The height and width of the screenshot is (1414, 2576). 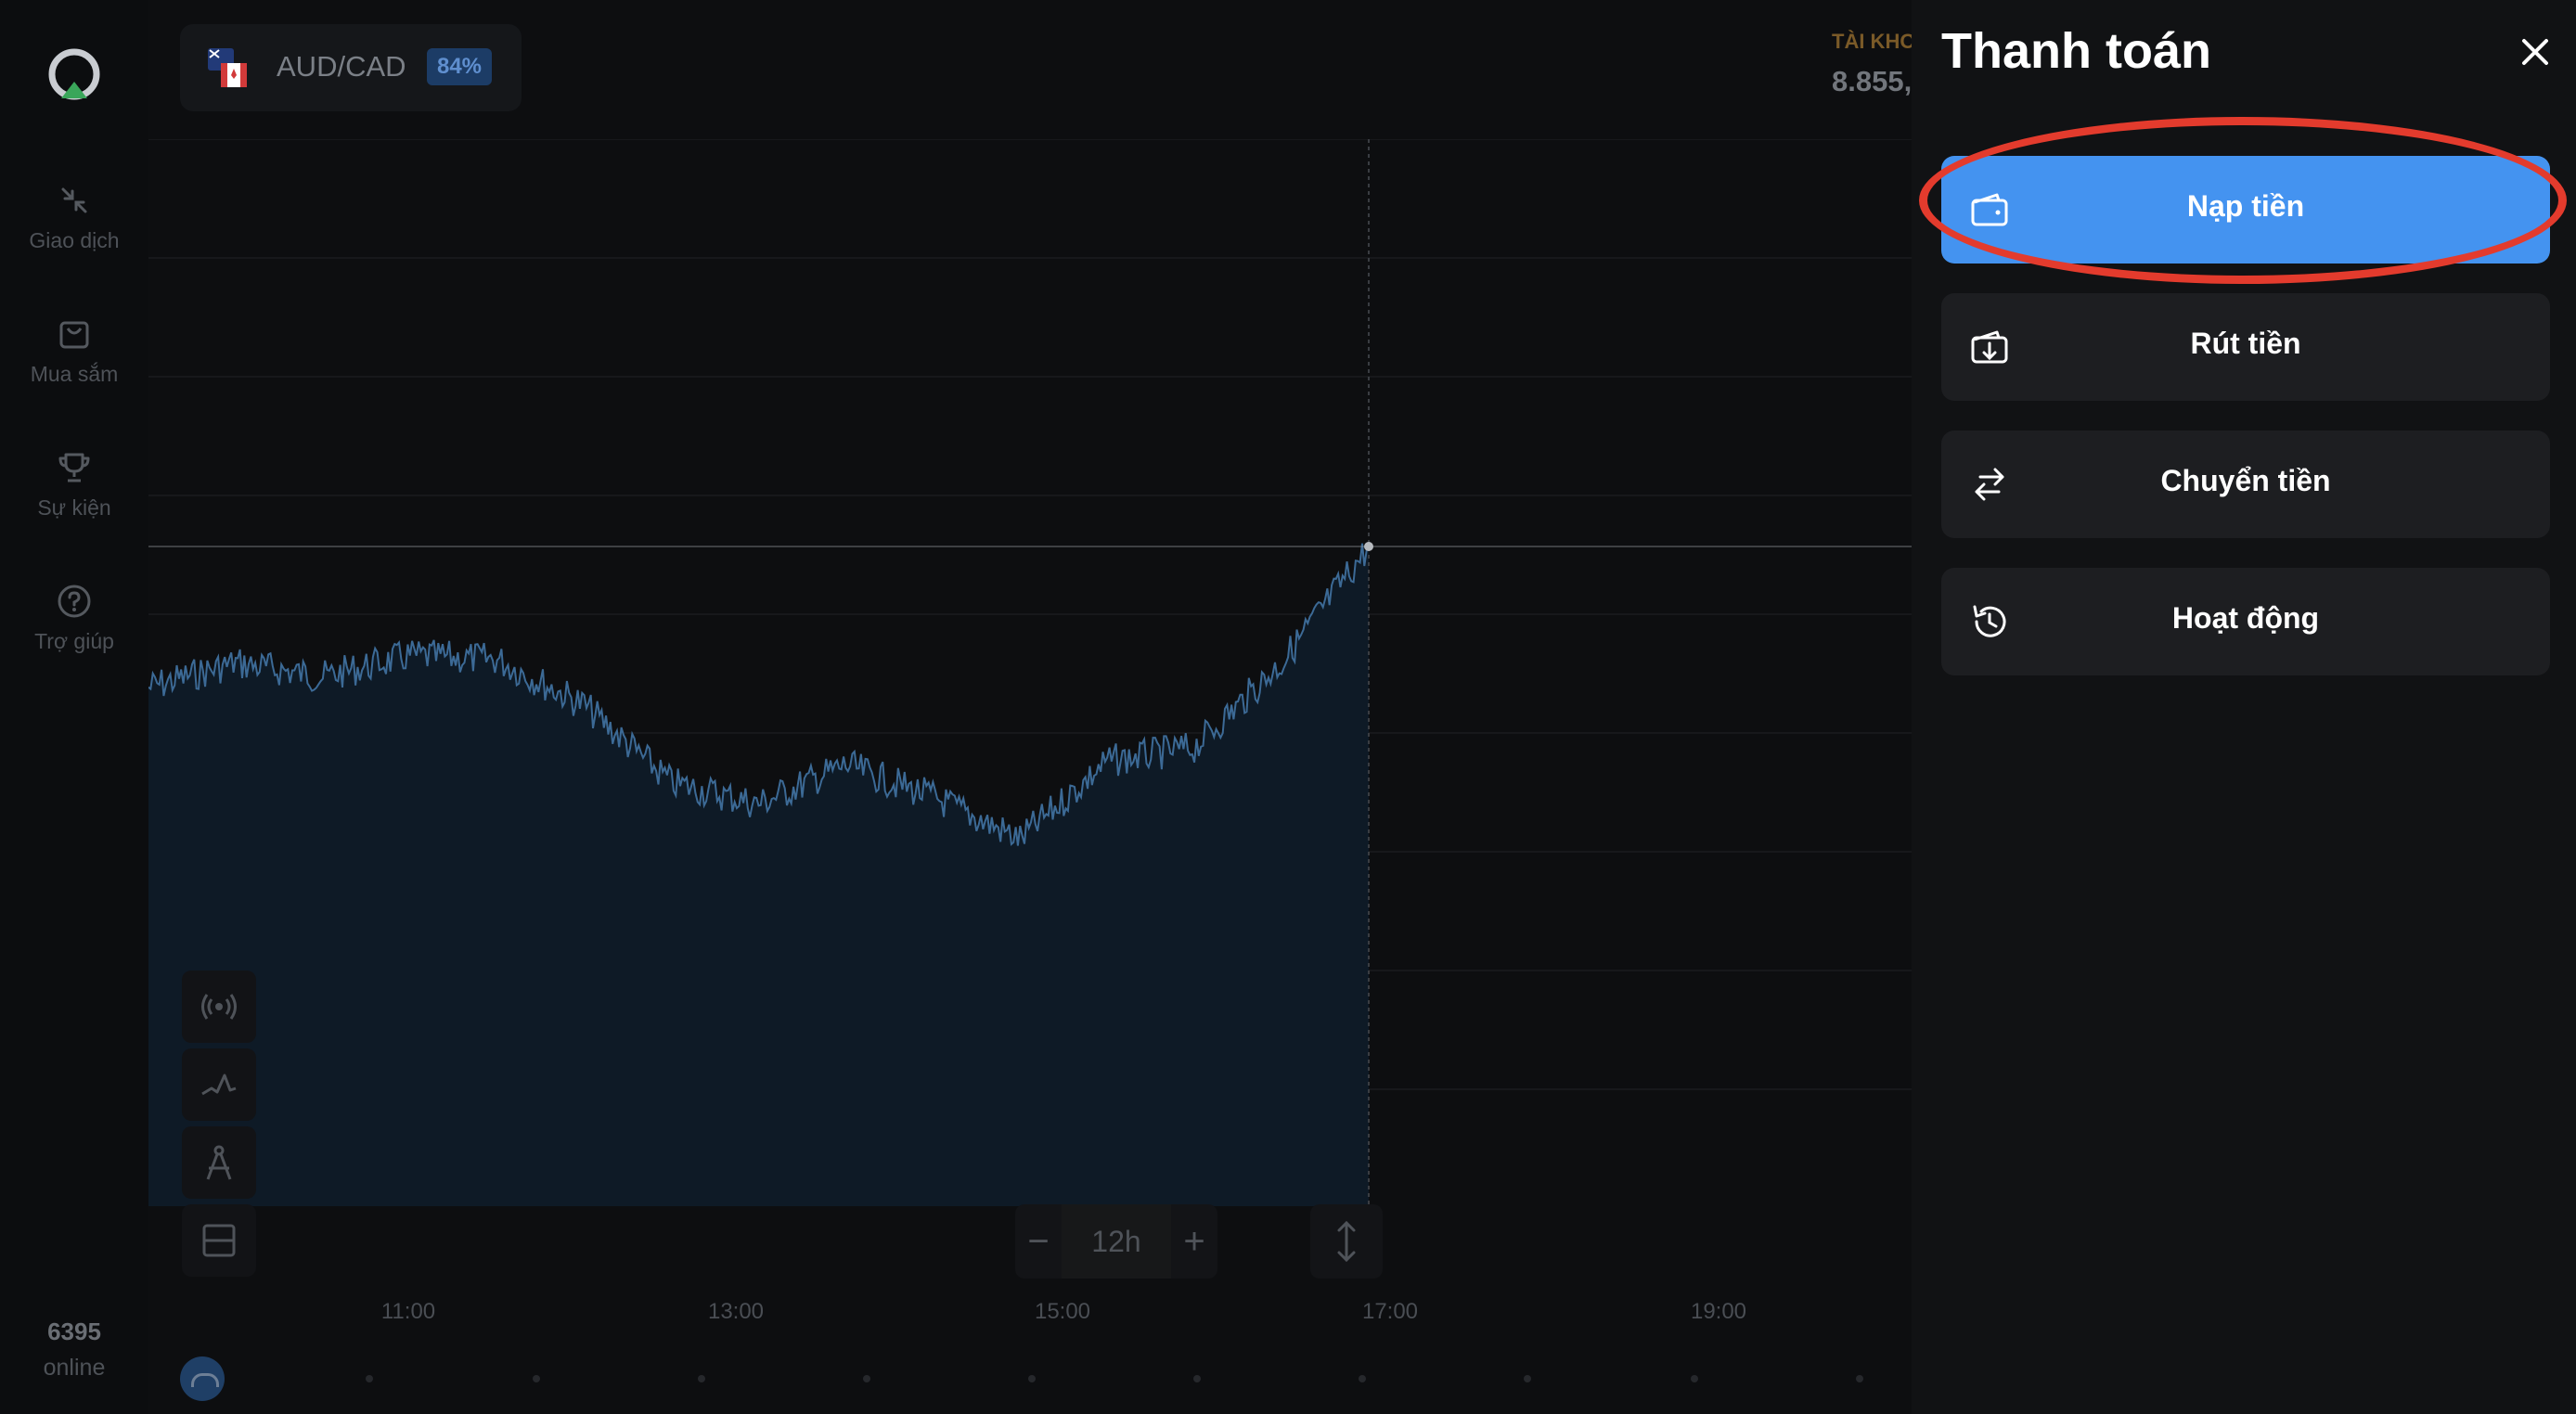 I want to click on indicator-line-icon, so click(x=219, y=1084).